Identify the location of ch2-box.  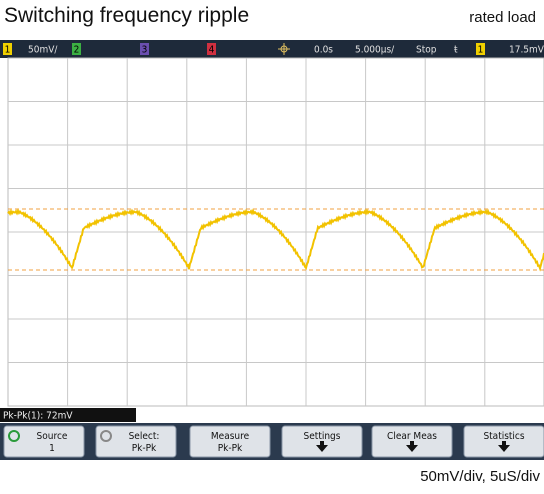
(76, 49).